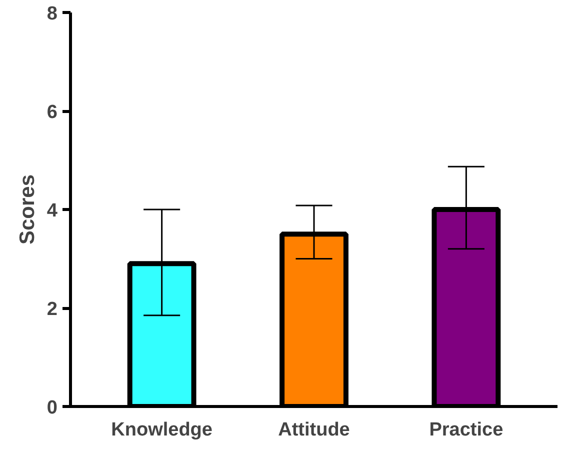  Describe the element at coordinates (314, 430) in the screenshot. I see `x-tick-label: Attitude` at that location.